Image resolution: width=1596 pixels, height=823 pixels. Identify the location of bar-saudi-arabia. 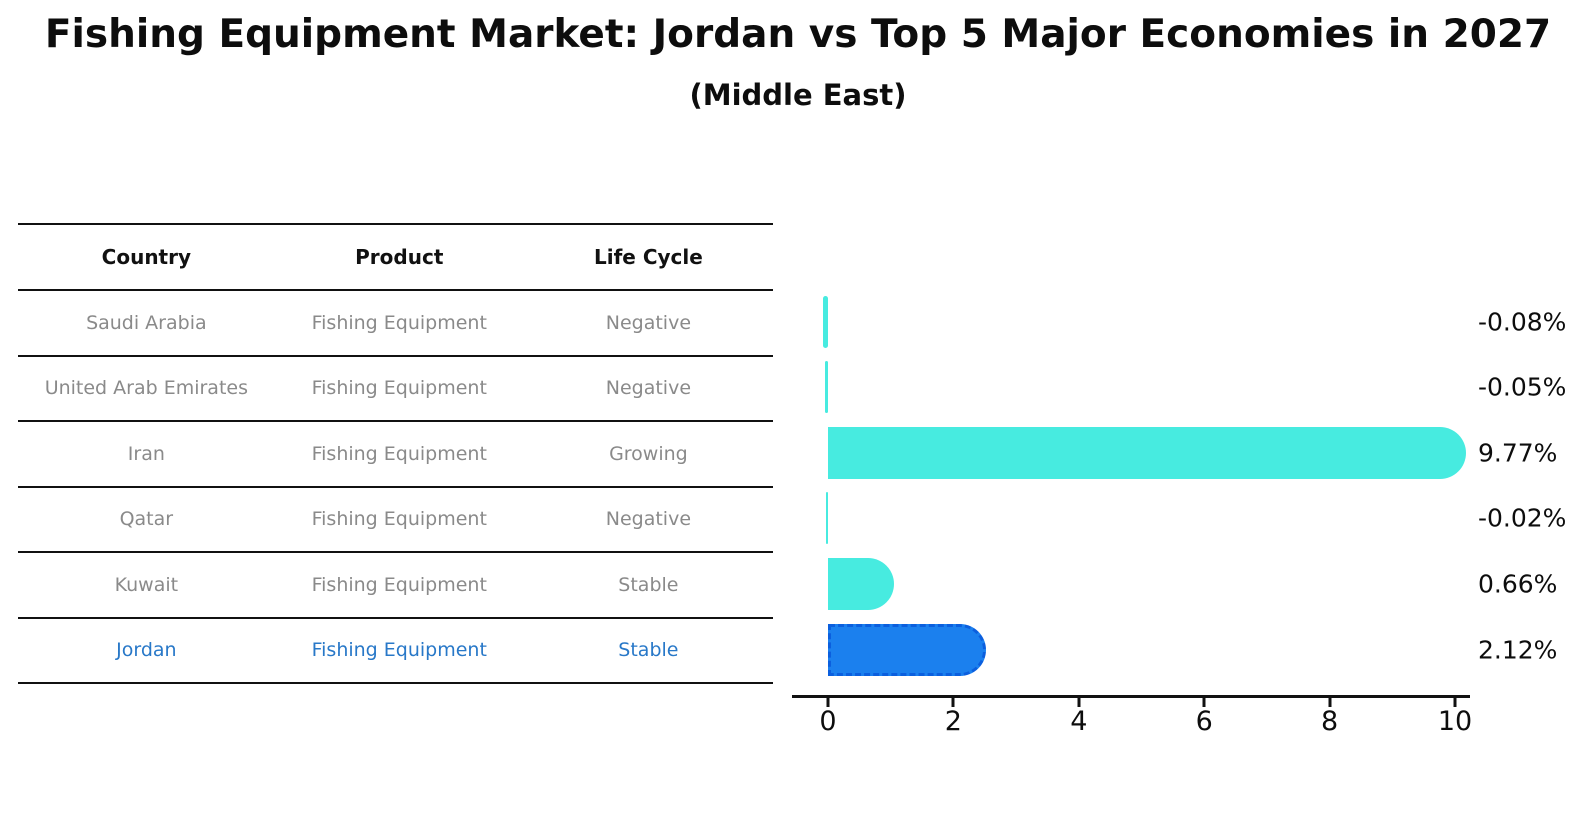
(825, 322).